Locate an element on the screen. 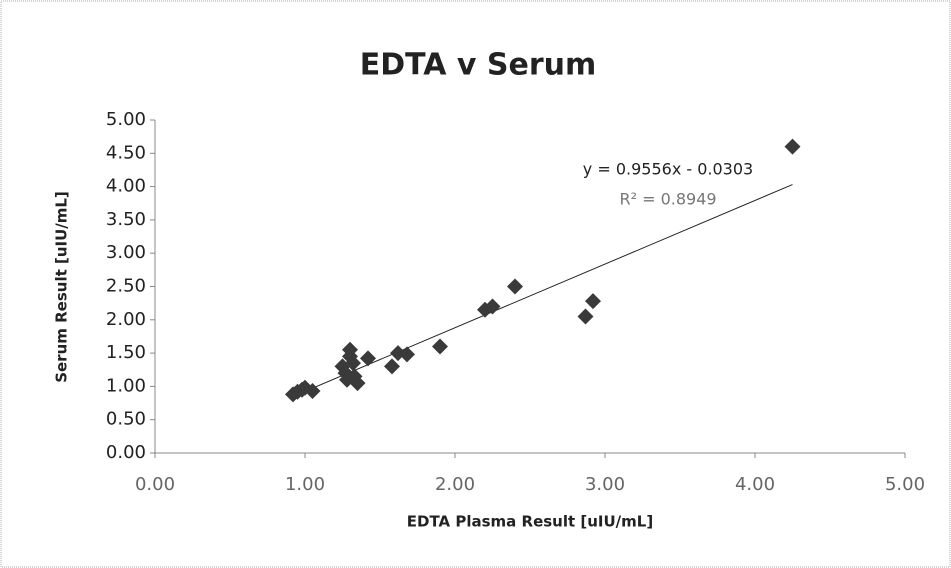 Image resolution: width=951 pixels, height=568 pixels. x-axis-label: EDTA Plasma Result [uIU/mL] is located at coordinates (530, 522).